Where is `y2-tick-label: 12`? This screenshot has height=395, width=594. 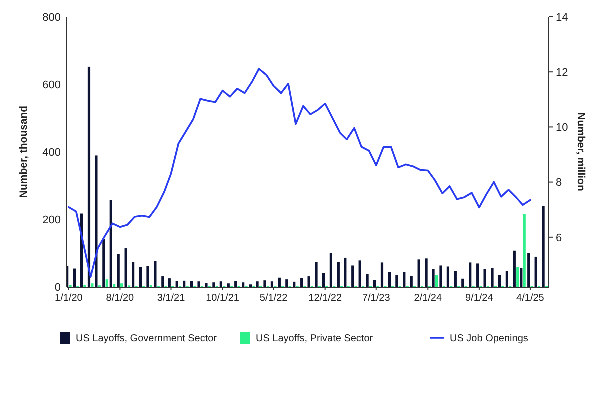
y2-tick-label: 12 is located at coordinates (562, 72).